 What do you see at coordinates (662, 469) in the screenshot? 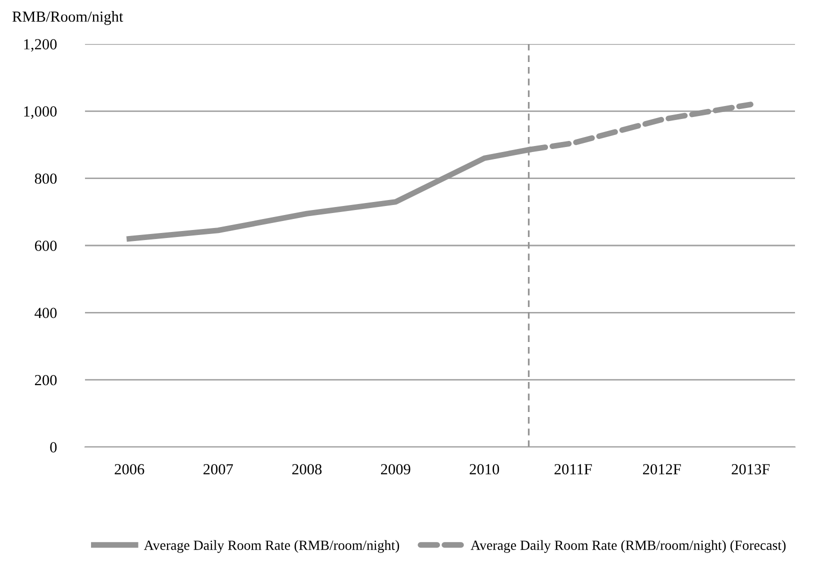
I see `x-tick-label: 2012F` at bounding box center [662, 469].